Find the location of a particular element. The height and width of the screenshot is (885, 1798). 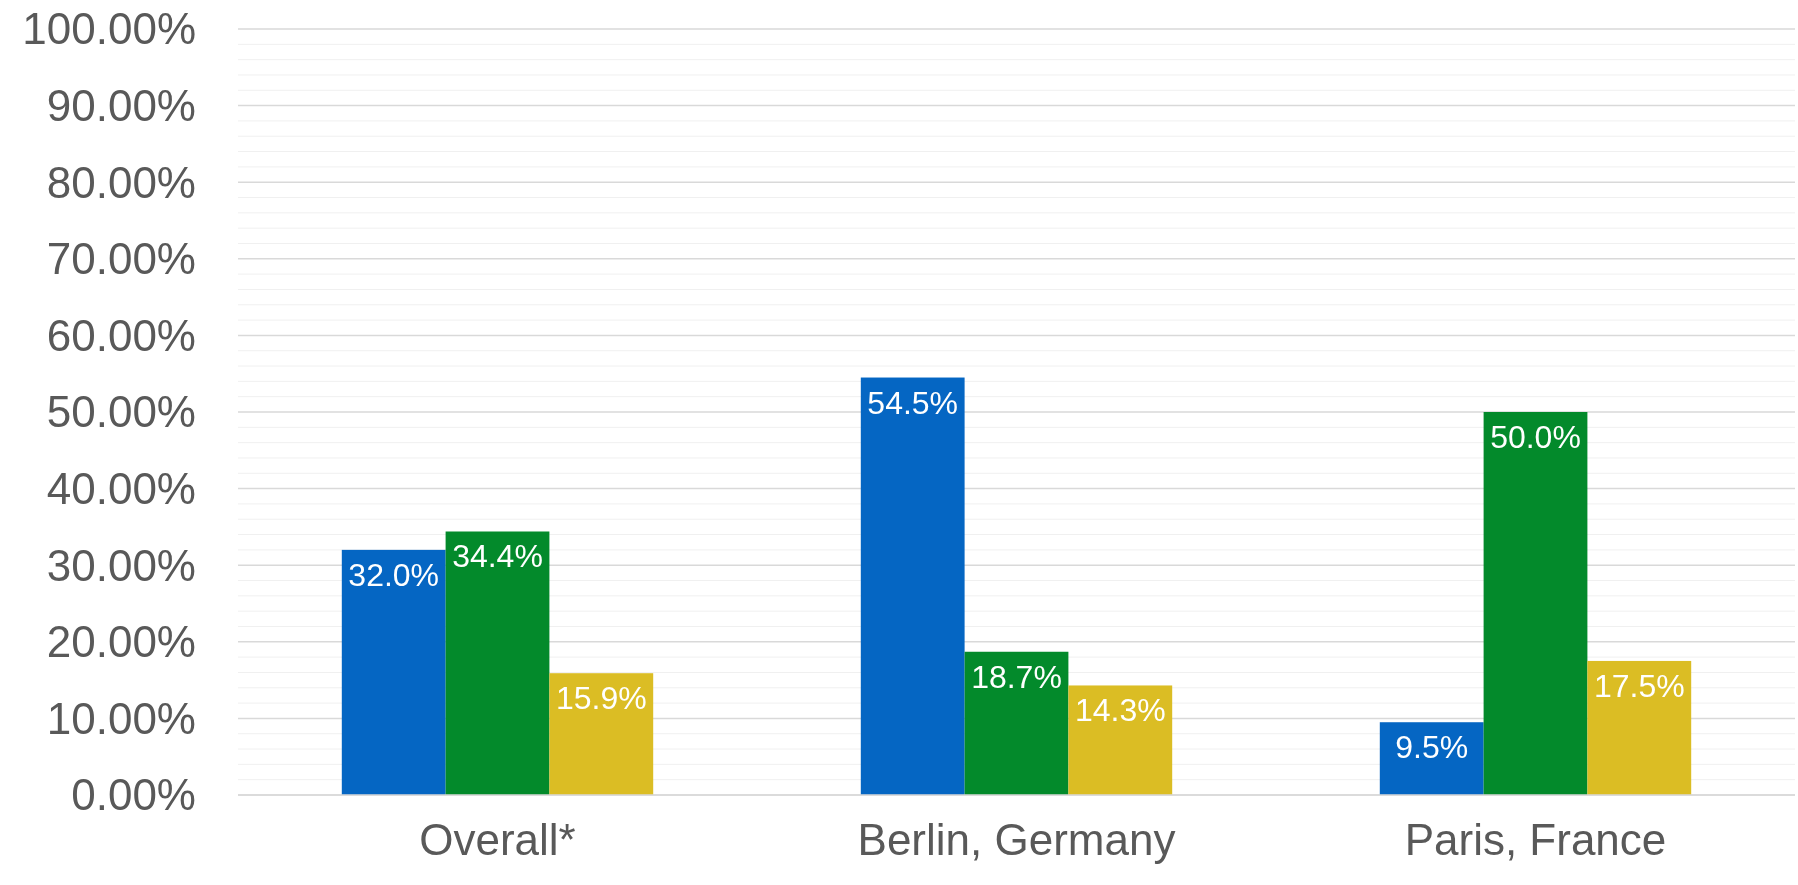

y-tick-label: 50.00% is located at coordinates (121, 412).